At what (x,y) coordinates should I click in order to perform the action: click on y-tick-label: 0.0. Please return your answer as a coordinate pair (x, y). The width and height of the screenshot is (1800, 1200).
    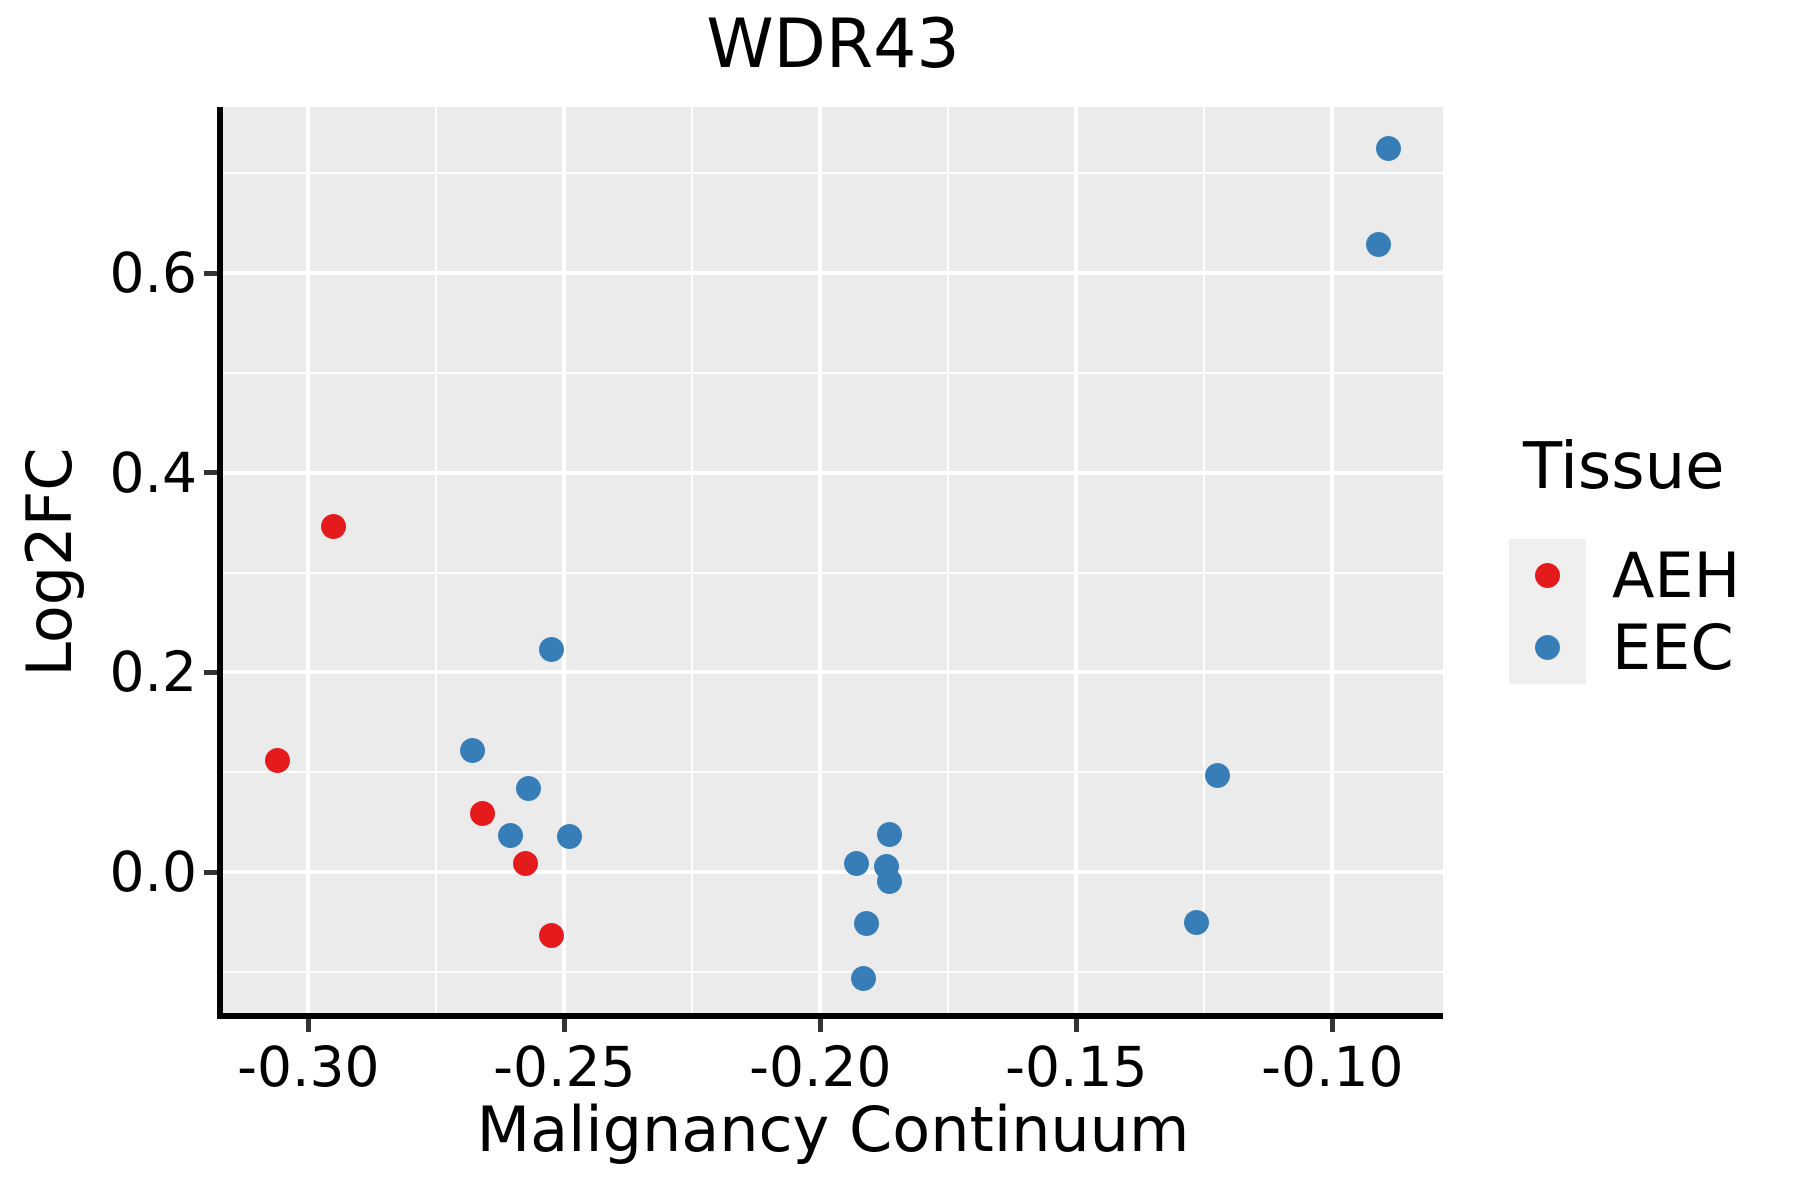
    Looking at the image, I should click on (153, 872).